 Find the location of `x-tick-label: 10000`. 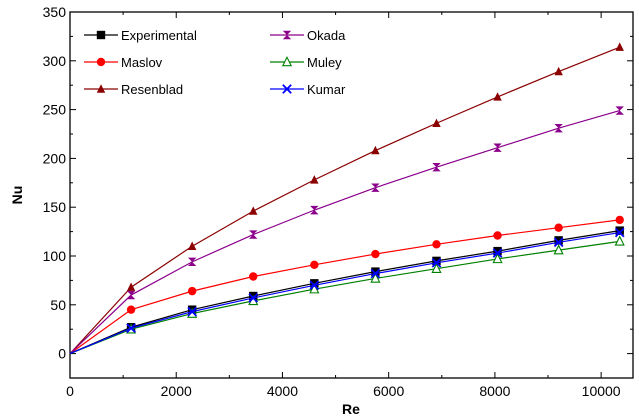

x-tick-label: 10000 is located at coordinates (601, 391).